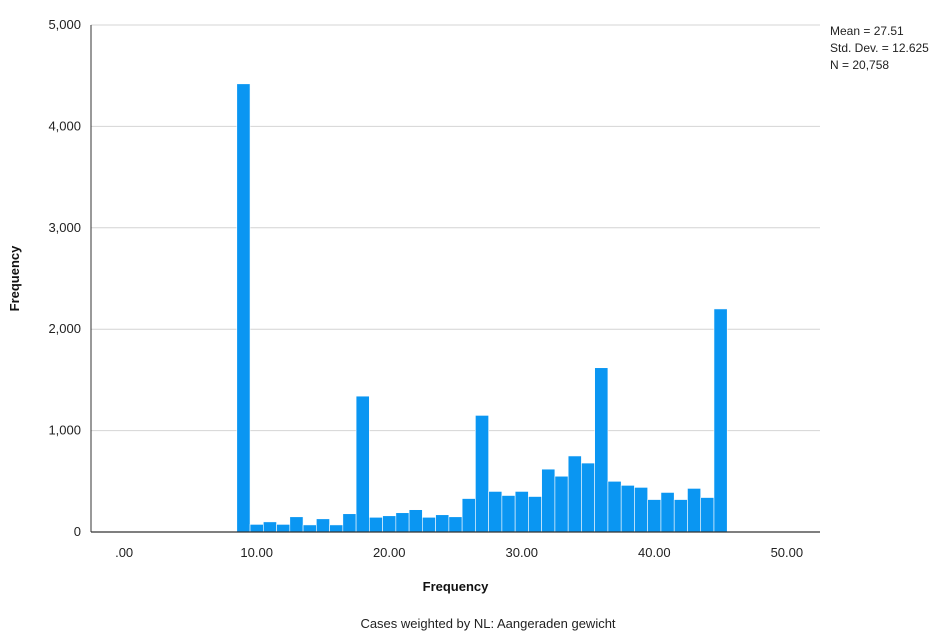 The width and height of the screenshot is (949, 635). What do you see at coordinates (64, 278) in the screenshot?
I see `y-tick-labels: 0 1,000 2,000 3,000 4,000 5,000` at bounding box center [64, 278].